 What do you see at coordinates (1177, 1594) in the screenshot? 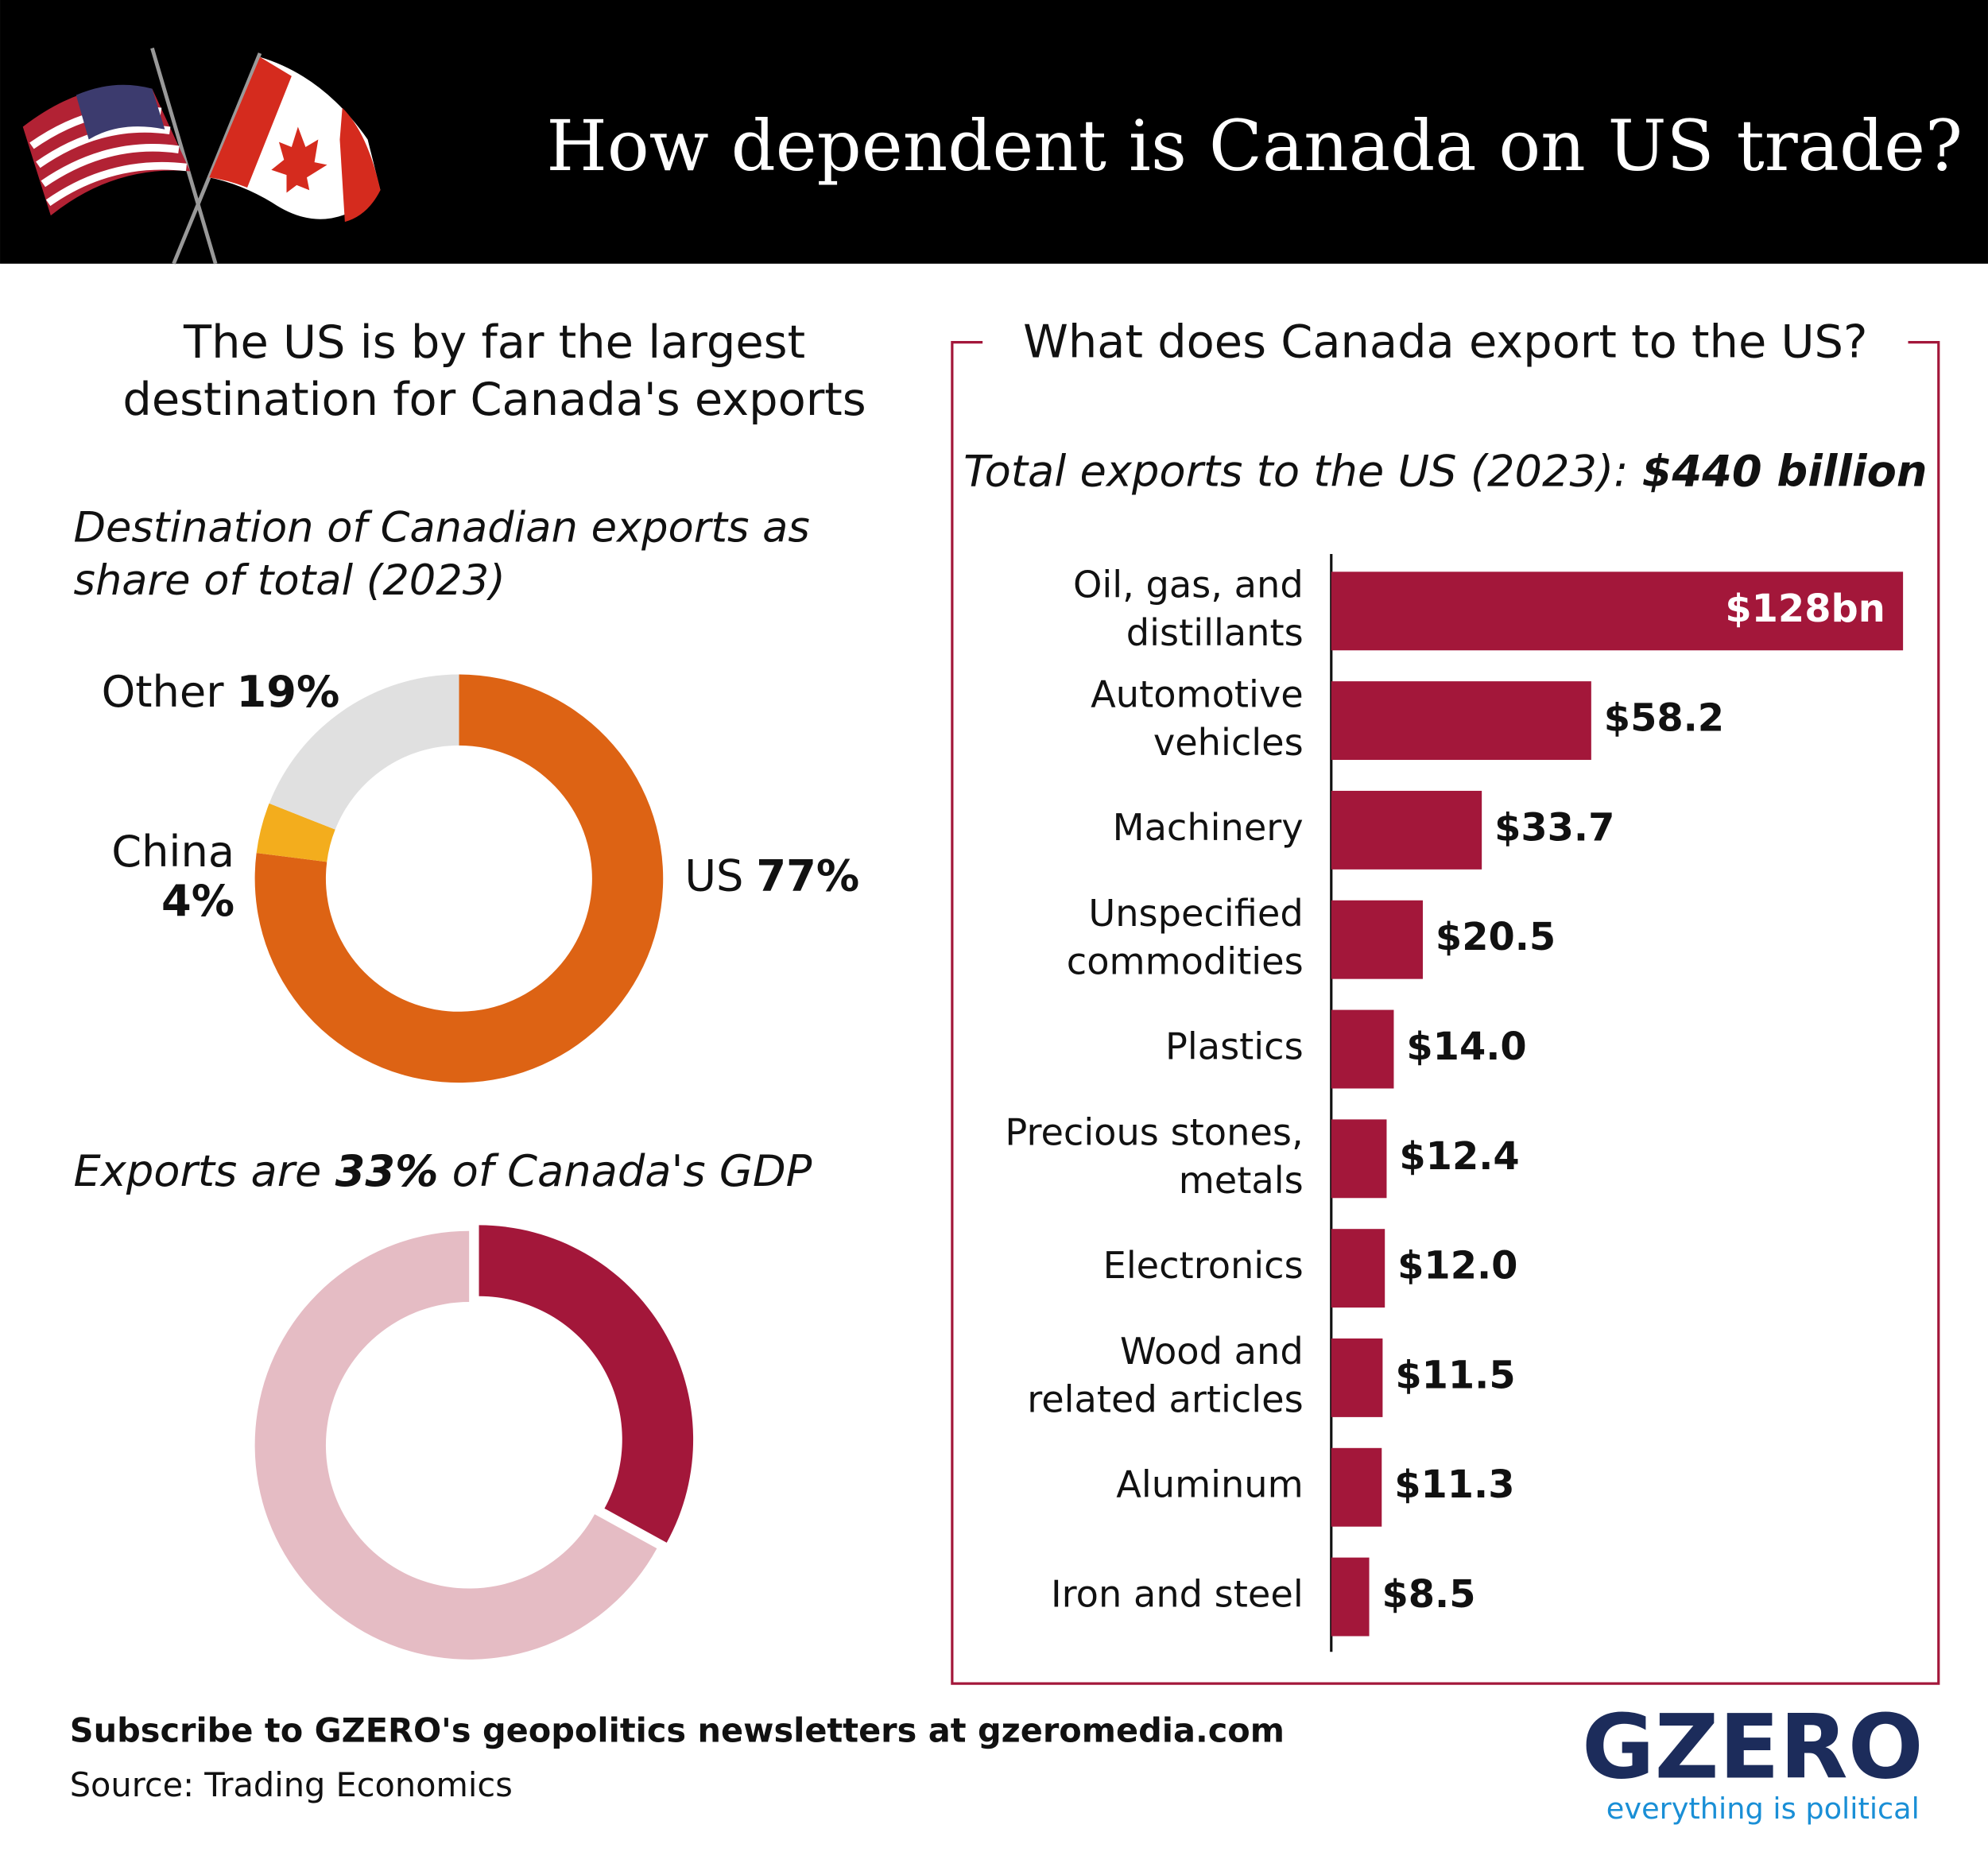
I see `category-label: Iron and steel` at bounding box center [1177, 1594].